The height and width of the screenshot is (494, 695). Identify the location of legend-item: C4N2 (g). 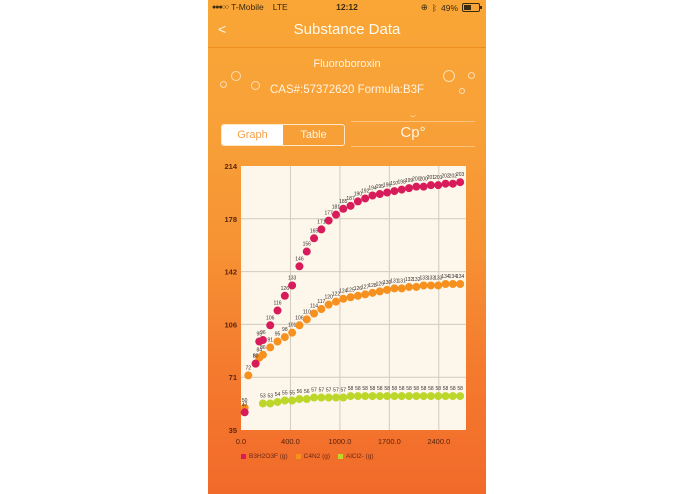
(313, 456).